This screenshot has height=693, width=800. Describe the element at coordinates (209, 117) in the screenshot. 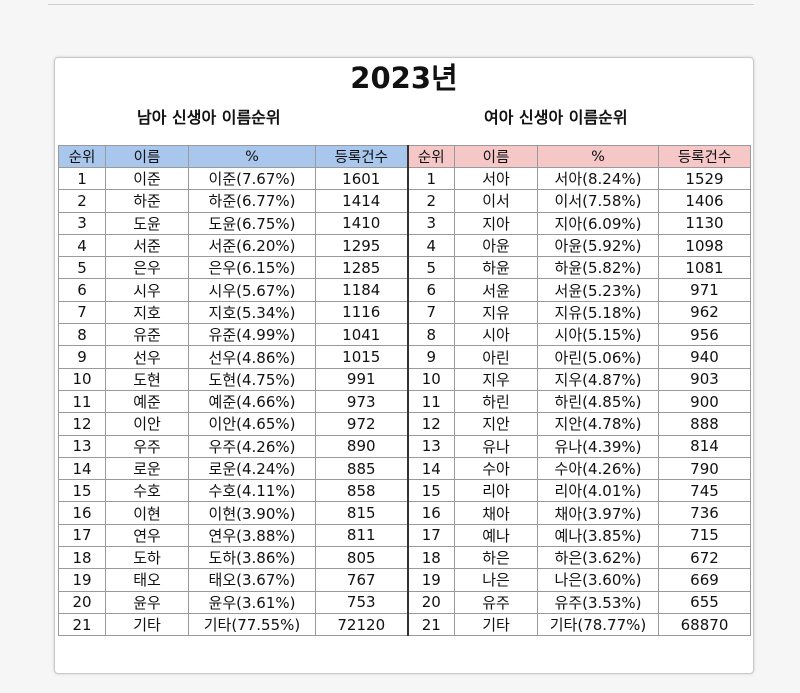

I see `male-subtitle: 남아 신생아 이름순위` at that location.